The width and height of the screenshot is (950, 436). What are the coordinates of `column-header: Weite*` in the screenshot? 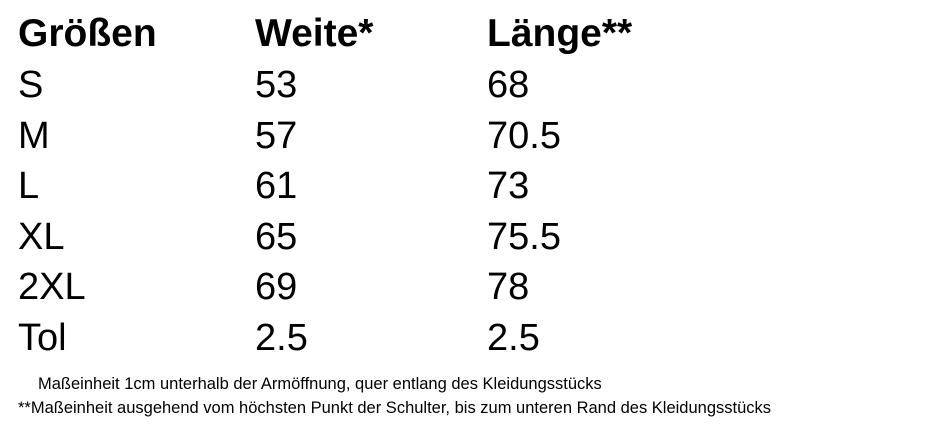 It's located at (314, 33).